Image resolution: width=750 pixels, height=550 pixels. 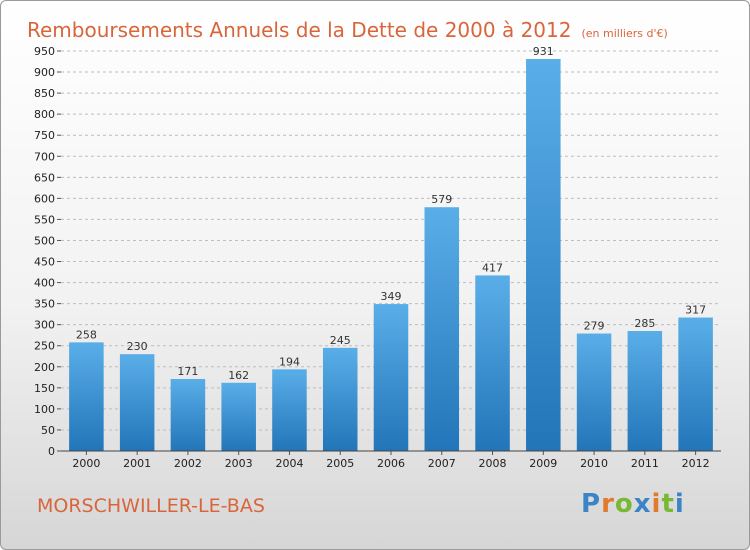 What do you see at coordinates (44, 283) in the screenshot?
I see `y-tick-label: 400` at bounding box center [44, 283].